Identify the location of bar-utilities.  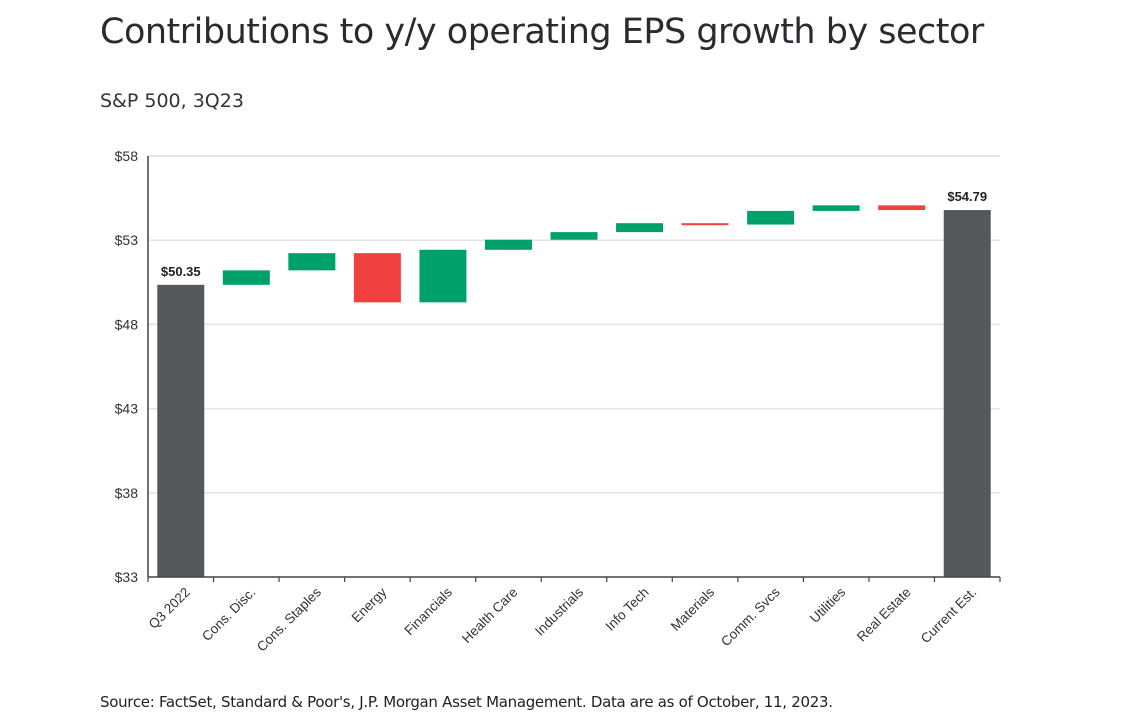
(836, 208).